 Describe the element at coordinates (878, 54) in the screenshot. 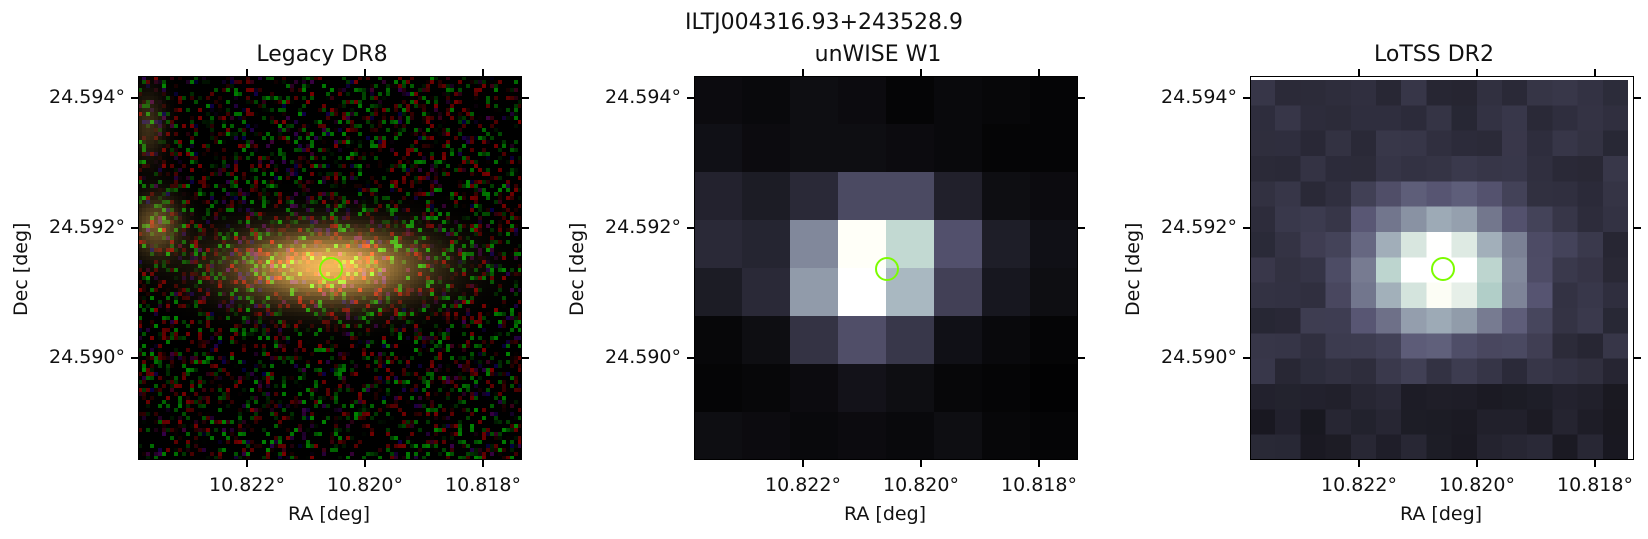

I see `panel-title: unWISE W1` at that location.